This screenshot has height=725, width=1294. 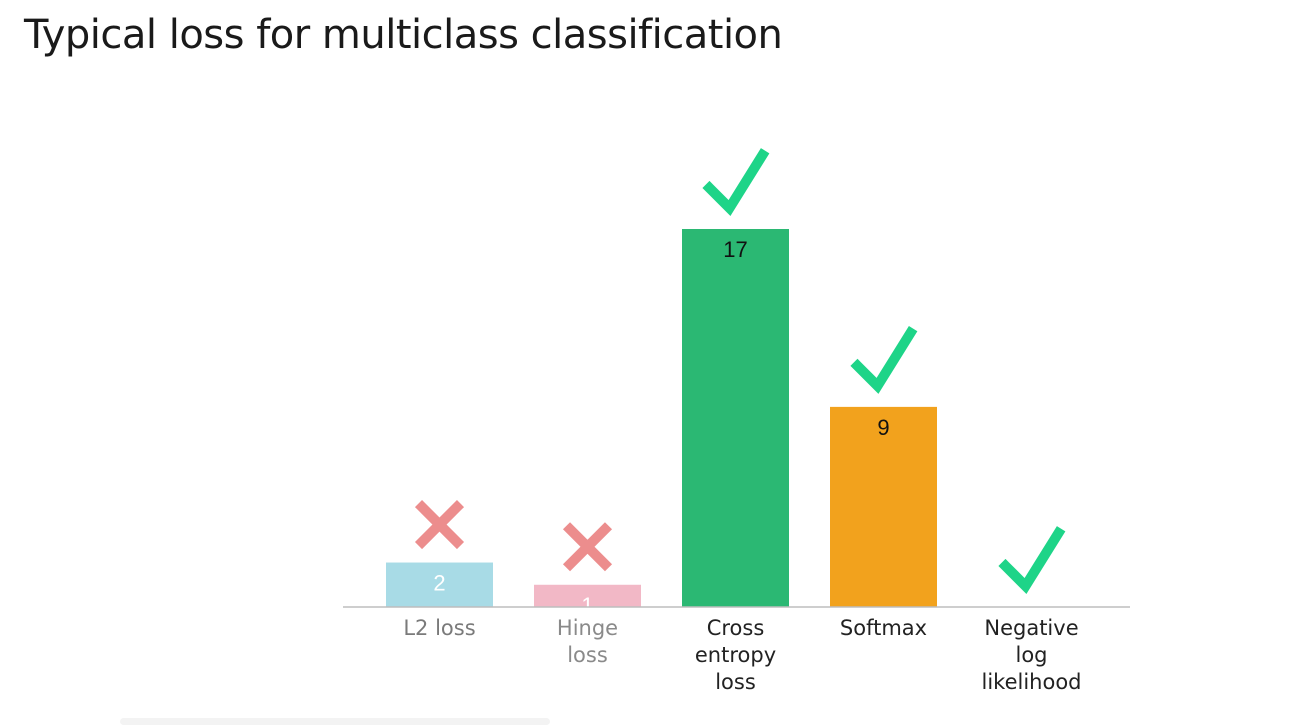 What do you see at coordinates (587, 641) in the screenshot?
I see `category-label: Hinge loss` at bounding box center [587, 641].